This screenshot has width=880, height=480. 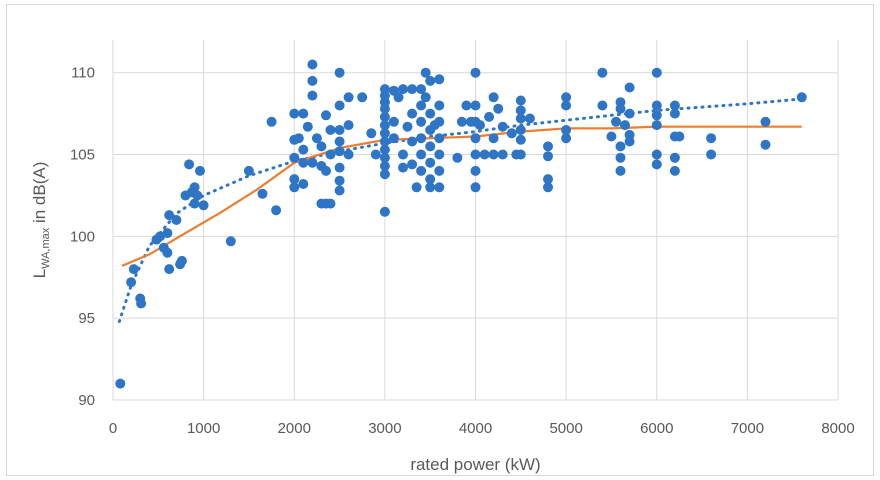 I want to click on y-axis-title-main: L, so click(x=39, y=273).